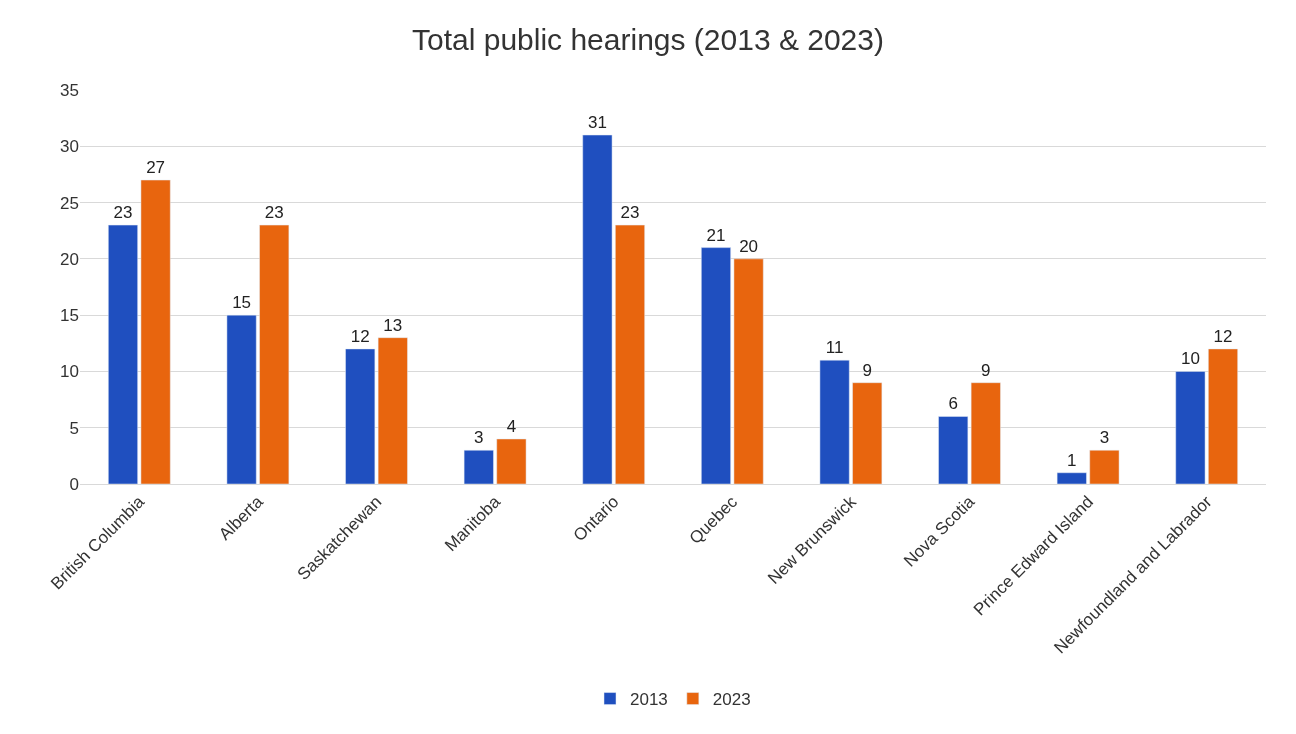  I want to click on data-label: 13, so click(393, 325).